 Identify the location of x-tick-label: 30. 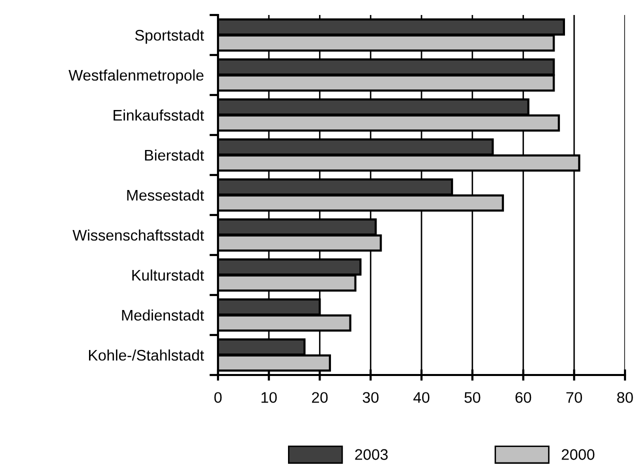
(370, 397).